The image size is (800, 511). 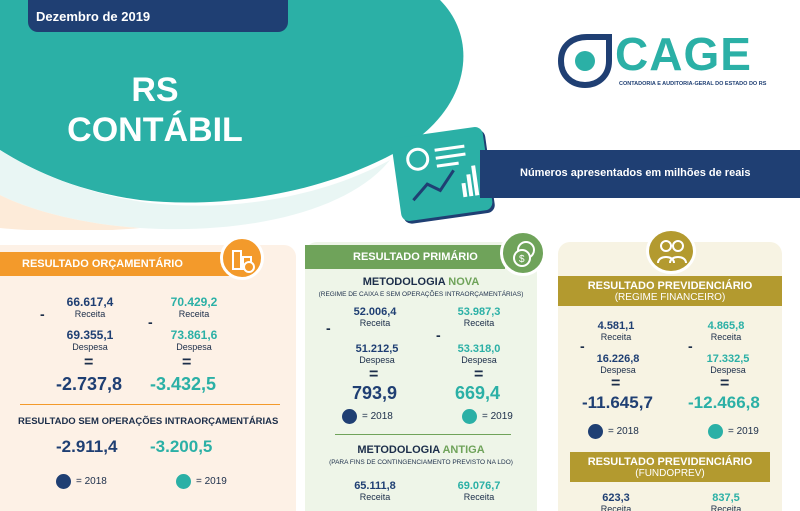 I want to click on fin-2018-resultado: -11.645,7, so click(x=617, y=402).